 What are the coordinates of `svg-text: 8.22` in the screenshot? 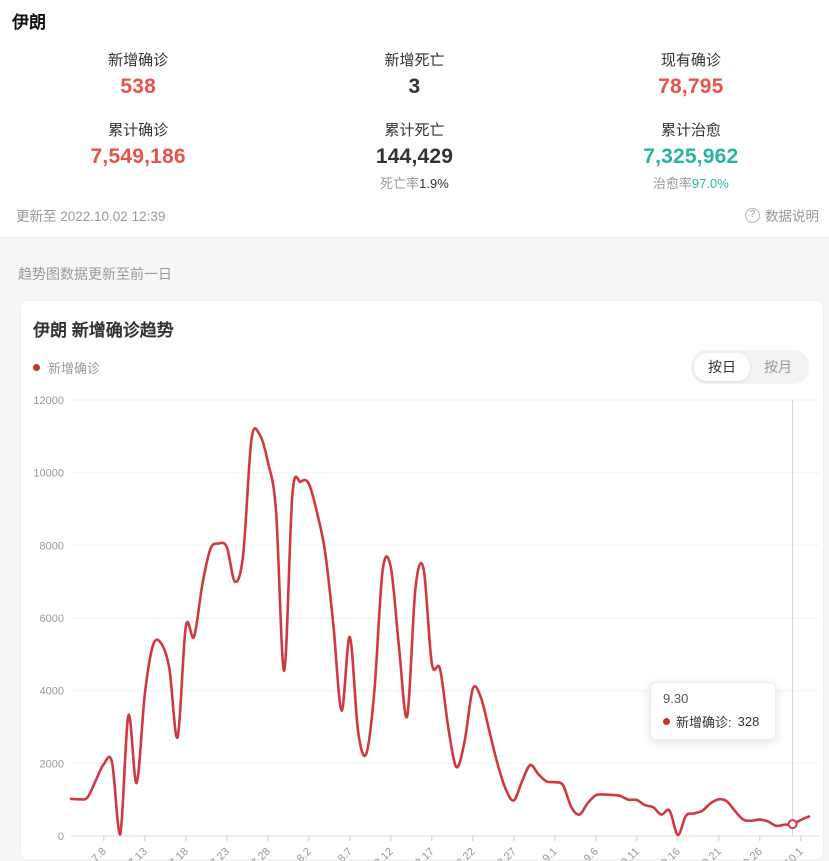 It's located at (466, 853).